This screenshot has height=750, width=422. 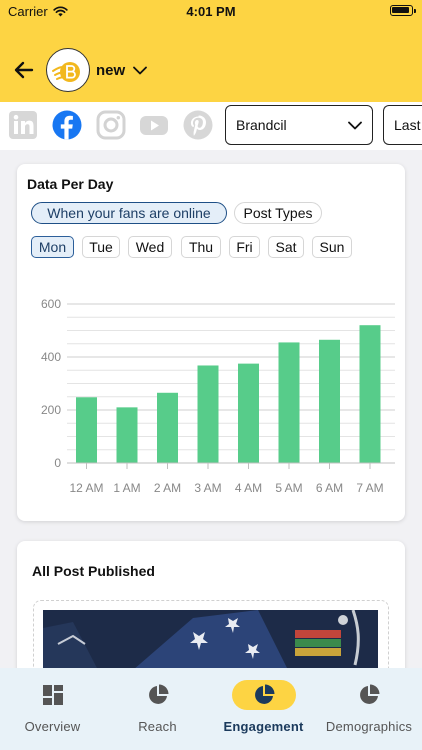 I want to click on post-image, so click(x=210, y=640).